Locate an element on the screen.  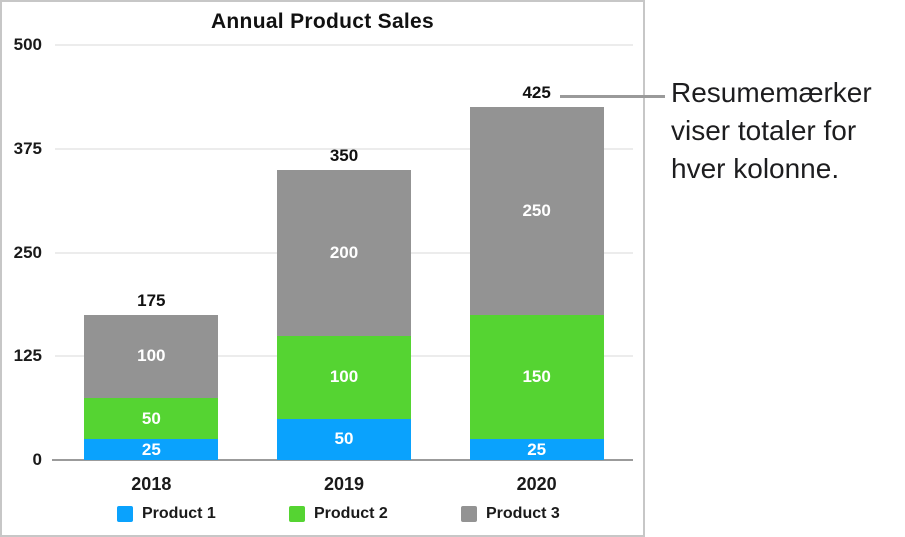
legend-item-product-2: Product 2 is located at coordinates (338, 514).